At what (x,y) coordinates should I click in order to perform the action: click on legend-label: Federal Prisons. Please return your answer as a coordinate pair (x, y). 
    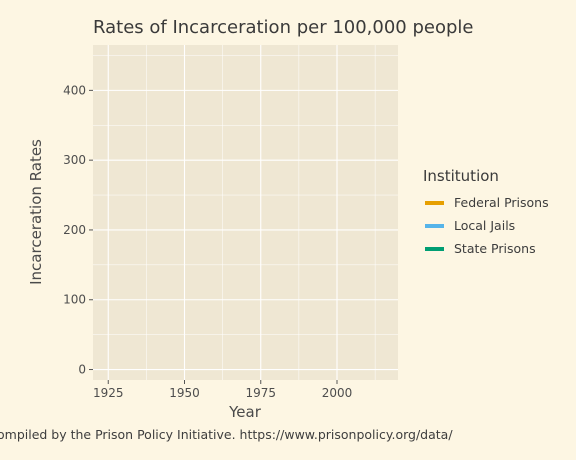
    Looking at the image, I should click on (501, 202).